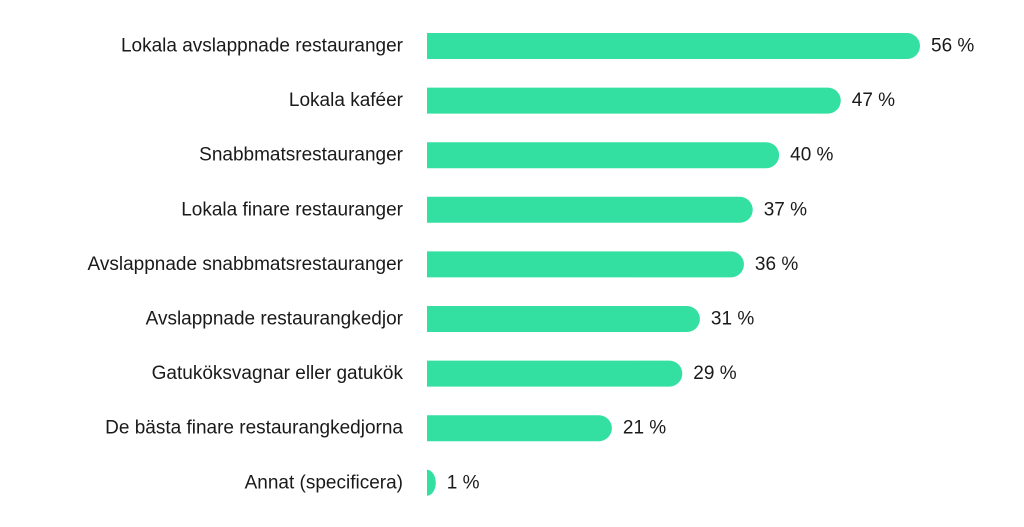  I want to click on category-label: Avslappnade restaurangkedjor, so click(275, 319).